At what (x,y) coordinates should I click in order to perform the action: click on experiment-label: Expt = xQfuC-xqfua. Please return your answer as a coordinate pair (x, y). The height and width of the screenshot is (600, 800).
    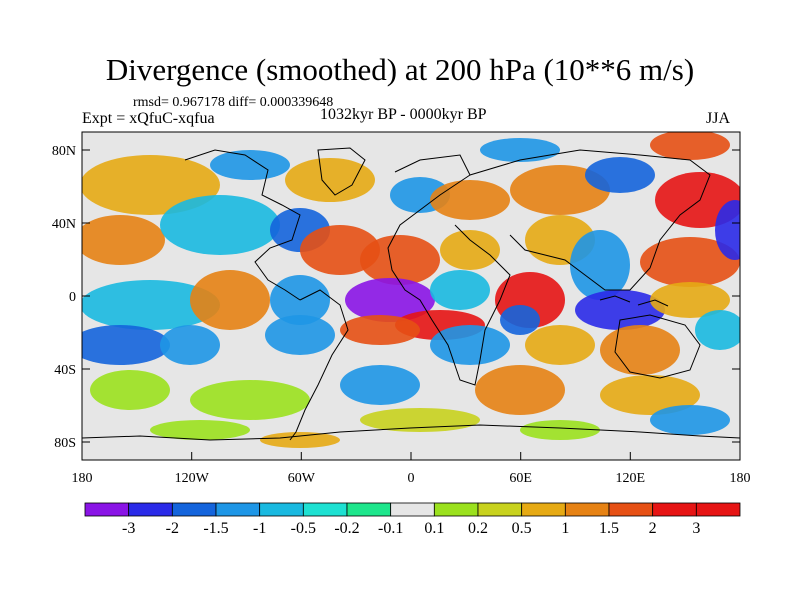
    Looking at the image, I should click on (148, 118).